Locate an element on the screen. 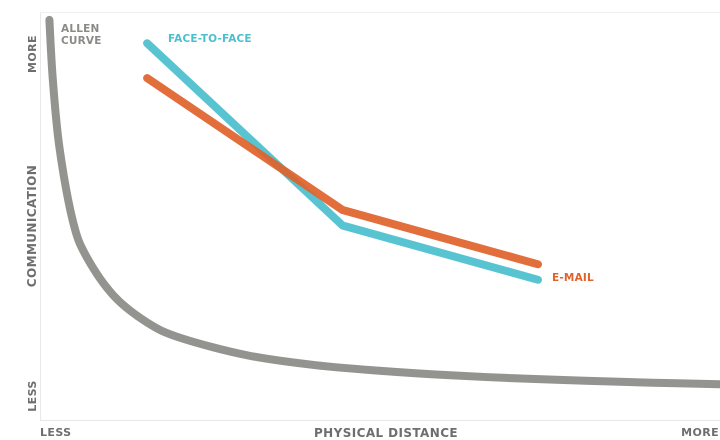 This screenshot has height=440, width=720. series-label-allen-curve: ALLEN CURVE is located at coordinates (81, 35).